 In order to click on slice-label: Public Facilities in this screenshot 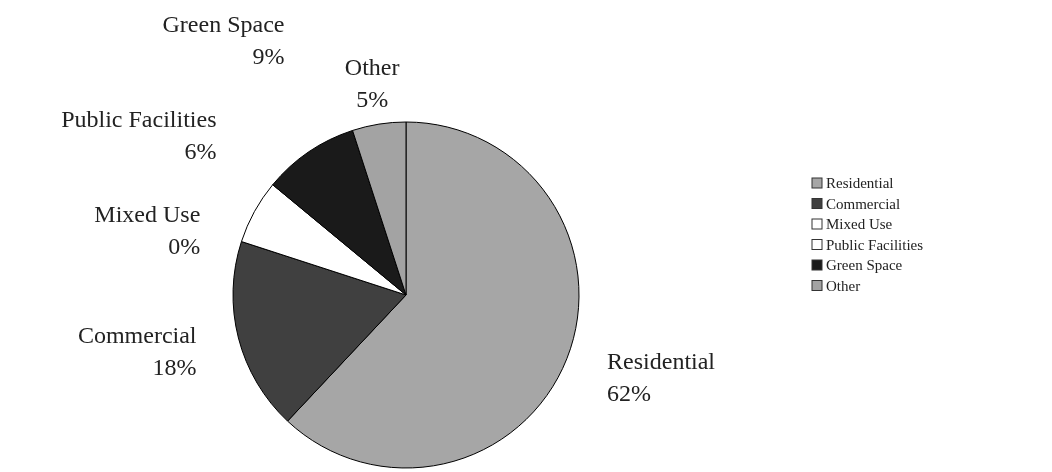, I will do `click(139, 119)`.